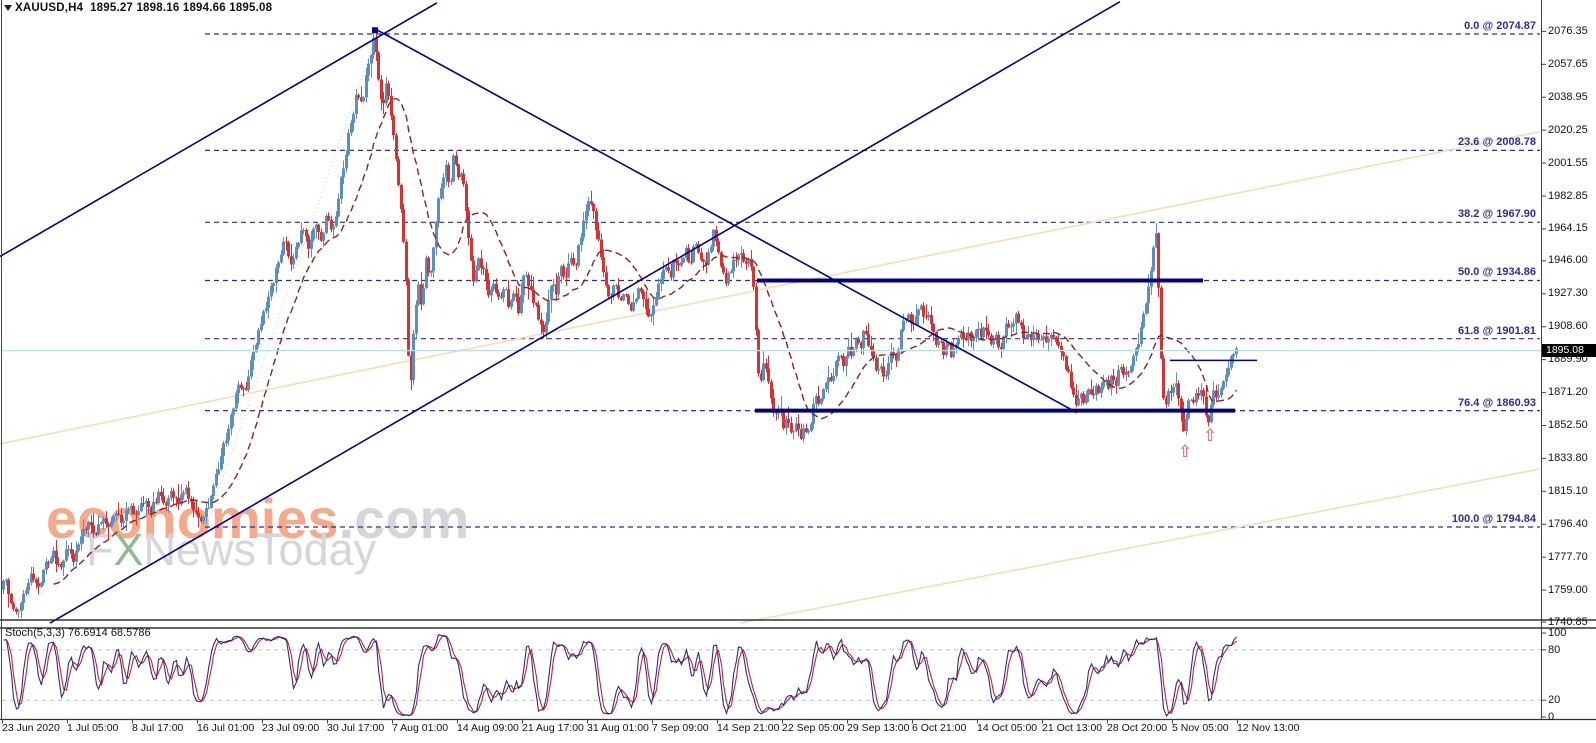 This screenshot has width=1596, height=743. Describe the element at coordinates (1200, 728) in the screenshot. I see `time-axis-label: 5 Nov 05:00` at that location.